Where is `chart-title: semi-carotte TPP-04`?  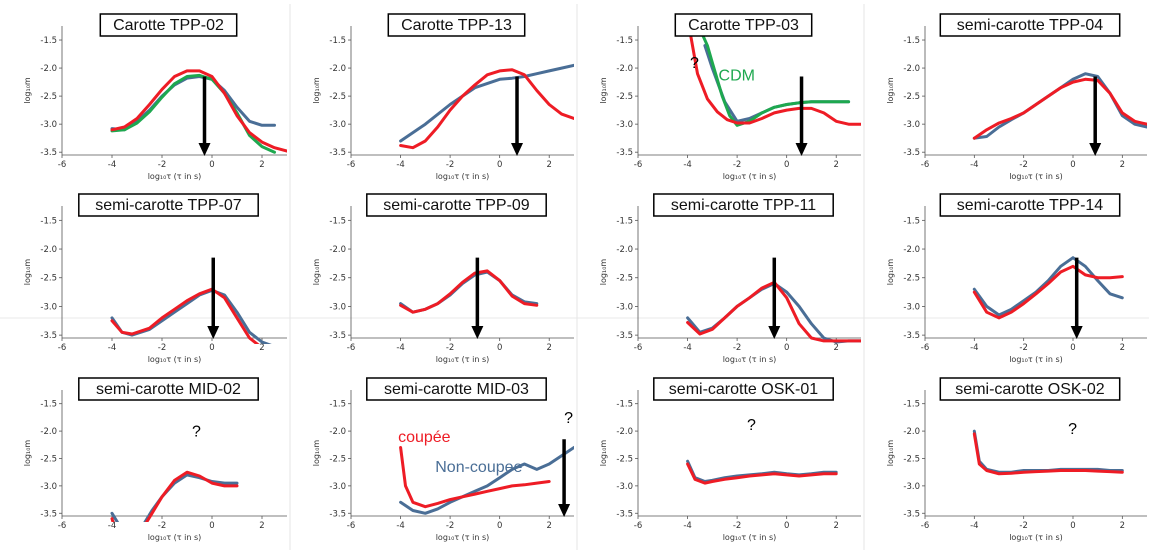 chart-title: semi-carotte TPP-04 is located at coordinates (1030, 25).